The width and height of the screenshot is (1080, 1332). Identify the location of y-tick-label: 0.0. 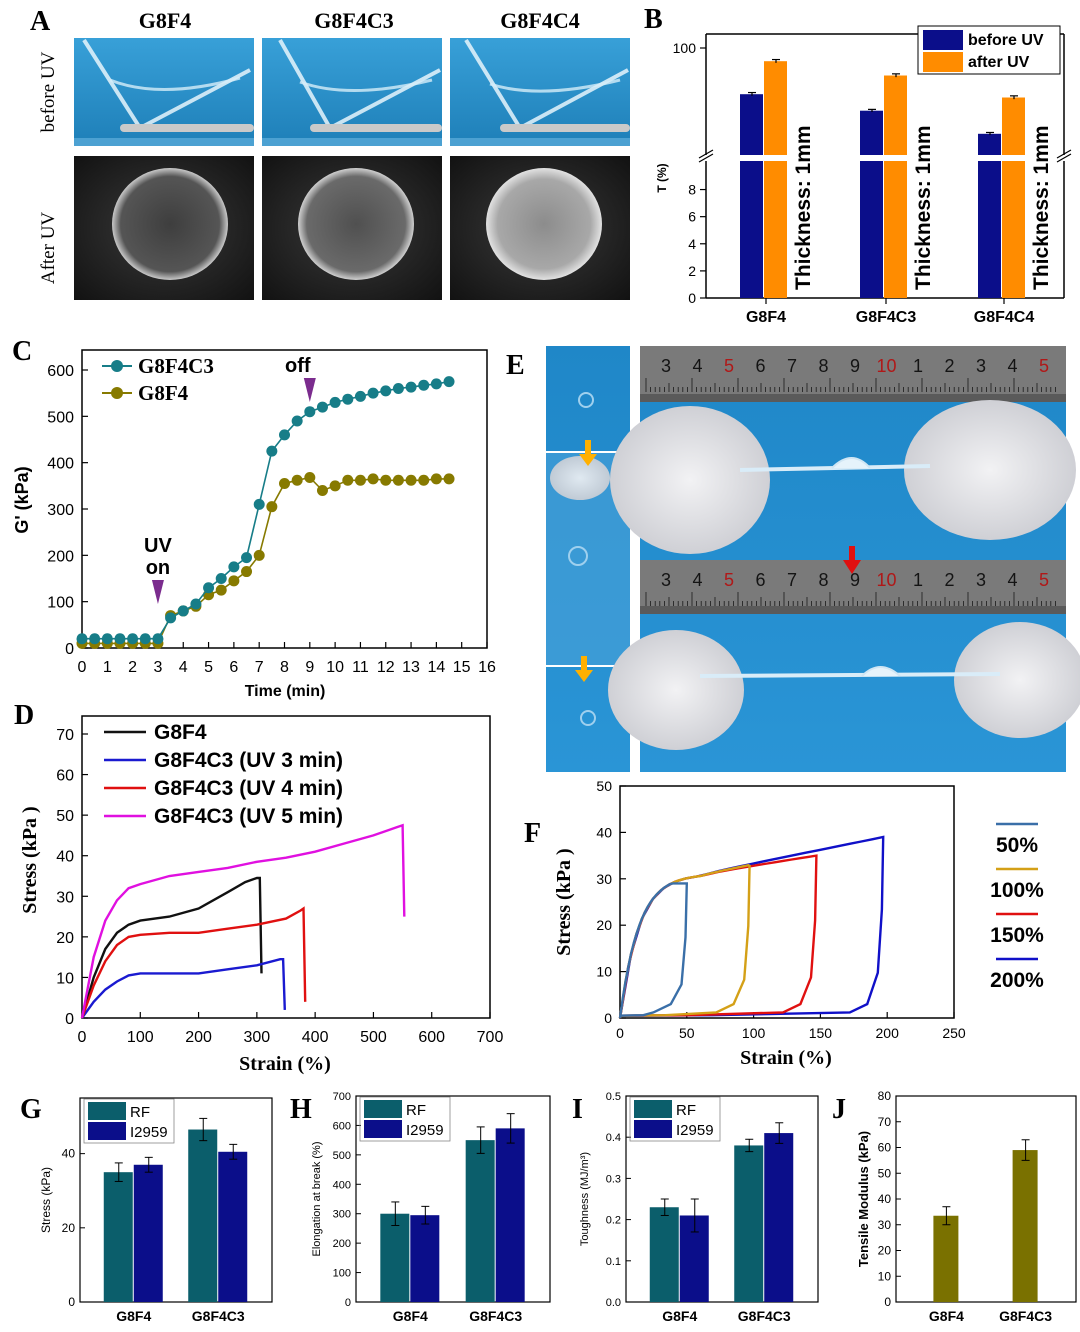
(613, 1303).